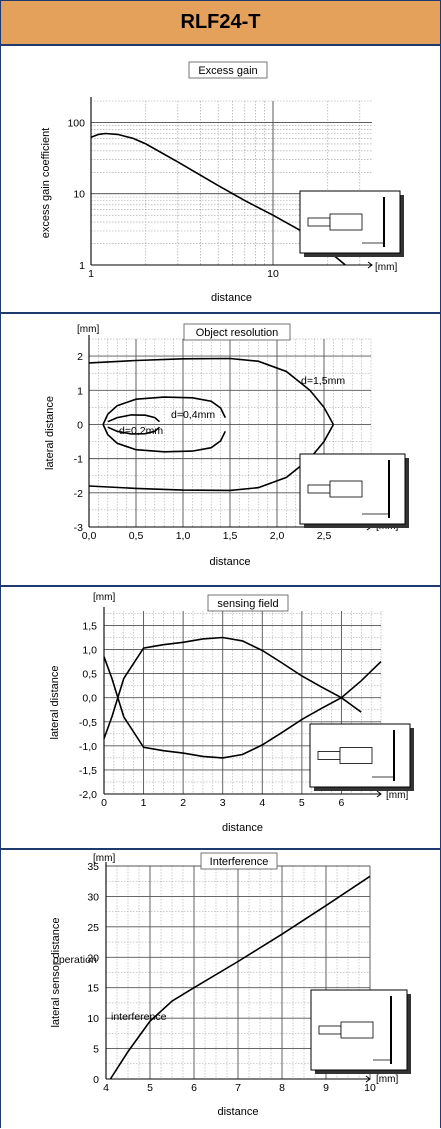 This screenshot has height=1129, width=441. Describe the element at coordinates (89, 536) in the screenshot. I see `x-tick-label: 0,0` at that location.